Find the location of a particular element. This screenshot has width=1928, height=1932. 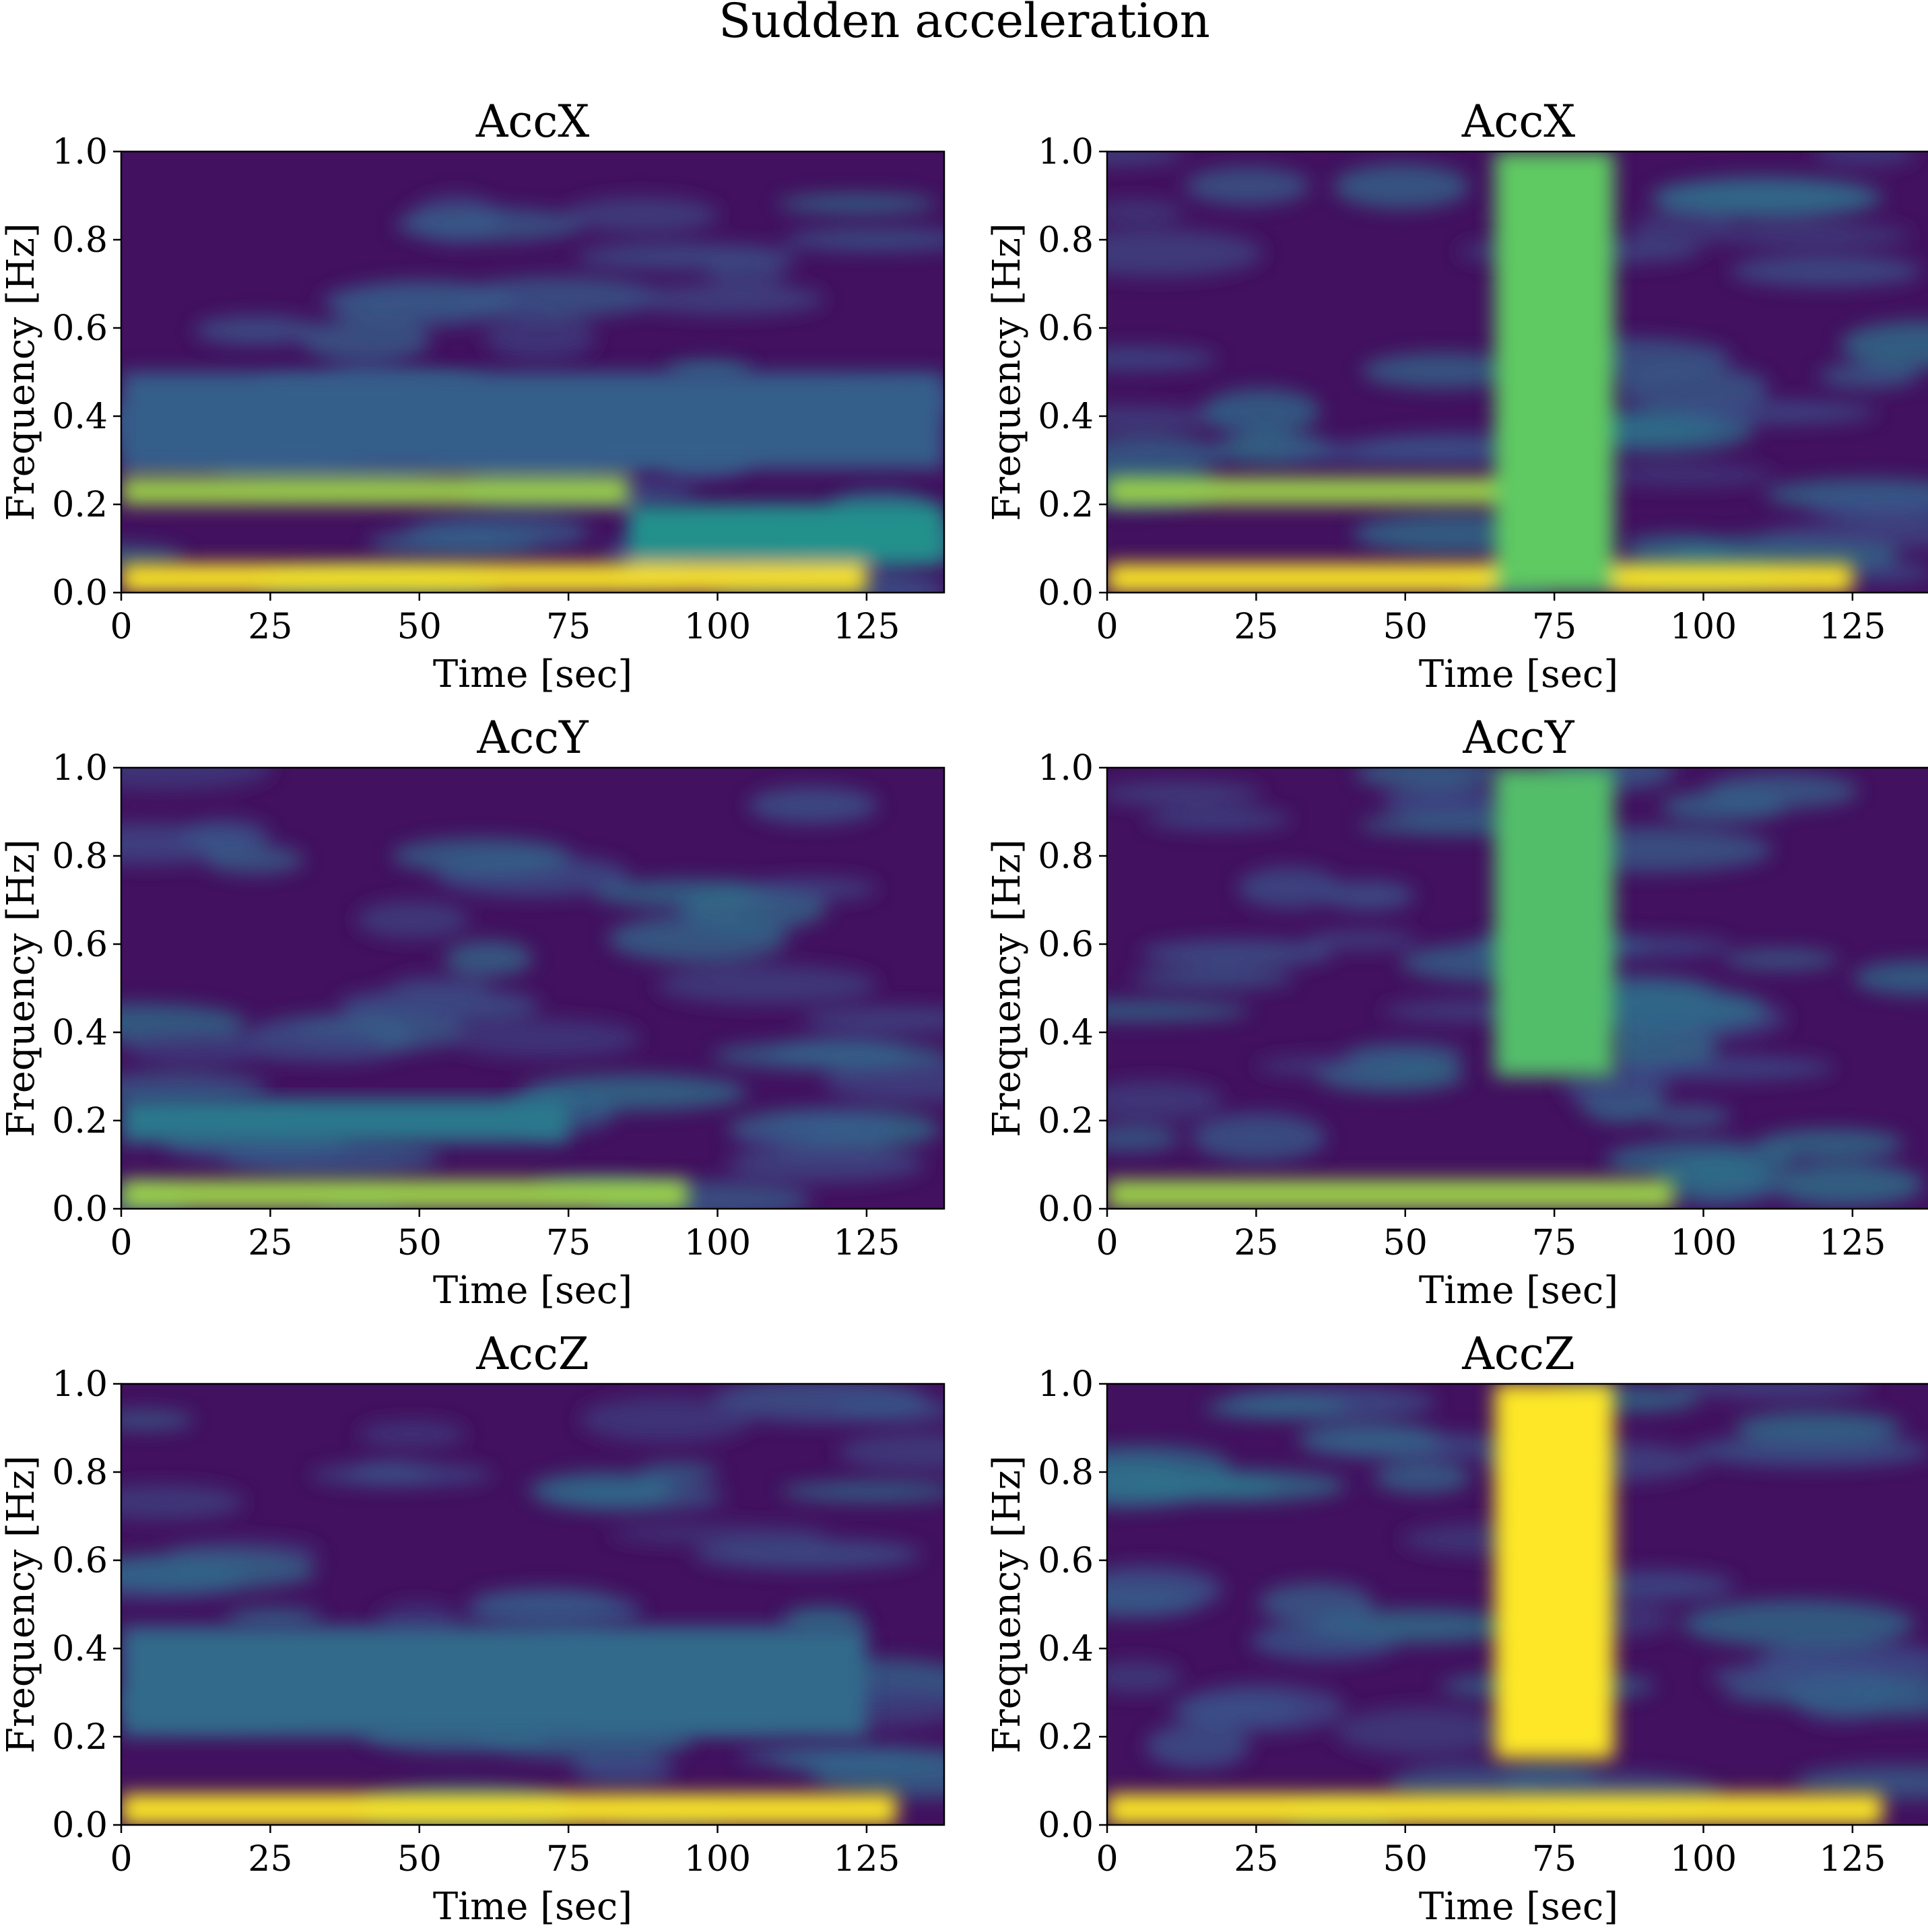

heatmap-texture is located at coordinates (532, 988).